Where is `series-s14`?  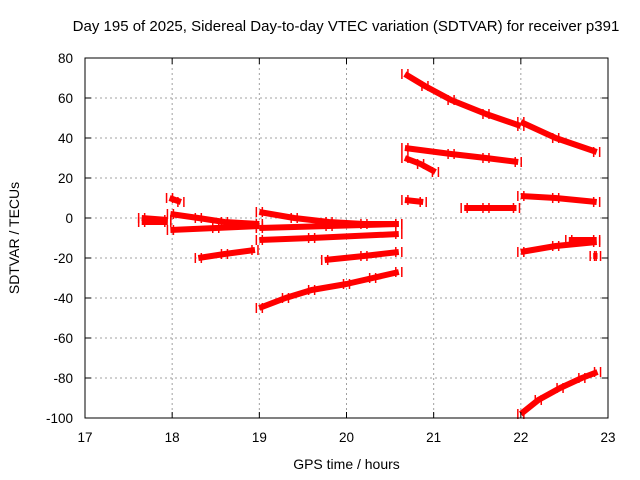 series-s14 is located at coordinates (420, 165).